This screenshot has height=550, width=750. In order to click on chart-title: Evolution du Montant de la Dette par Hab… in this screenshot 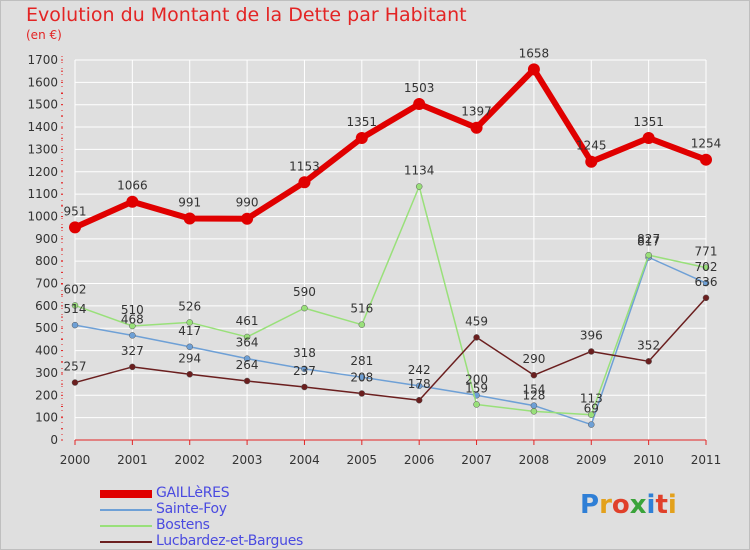, I will do `click(246, 15)`.